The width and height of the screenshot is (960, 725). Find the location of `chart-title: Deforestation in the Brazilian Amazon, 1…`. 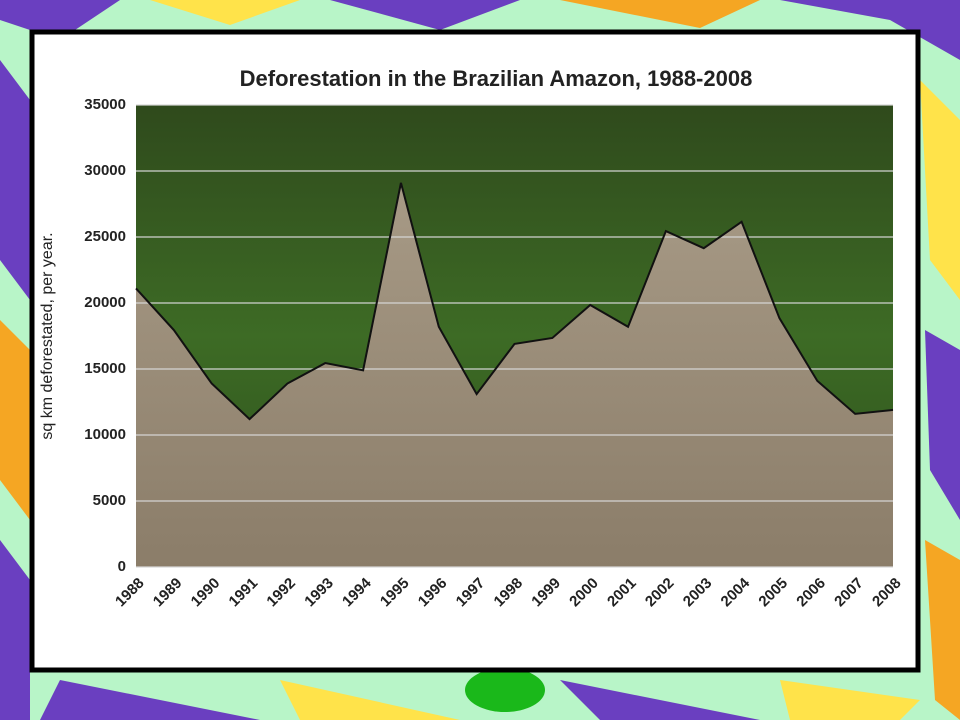

chart-title: Deforestation in the Brazilian Amazon, 1… is located at coordinates (496, 78).